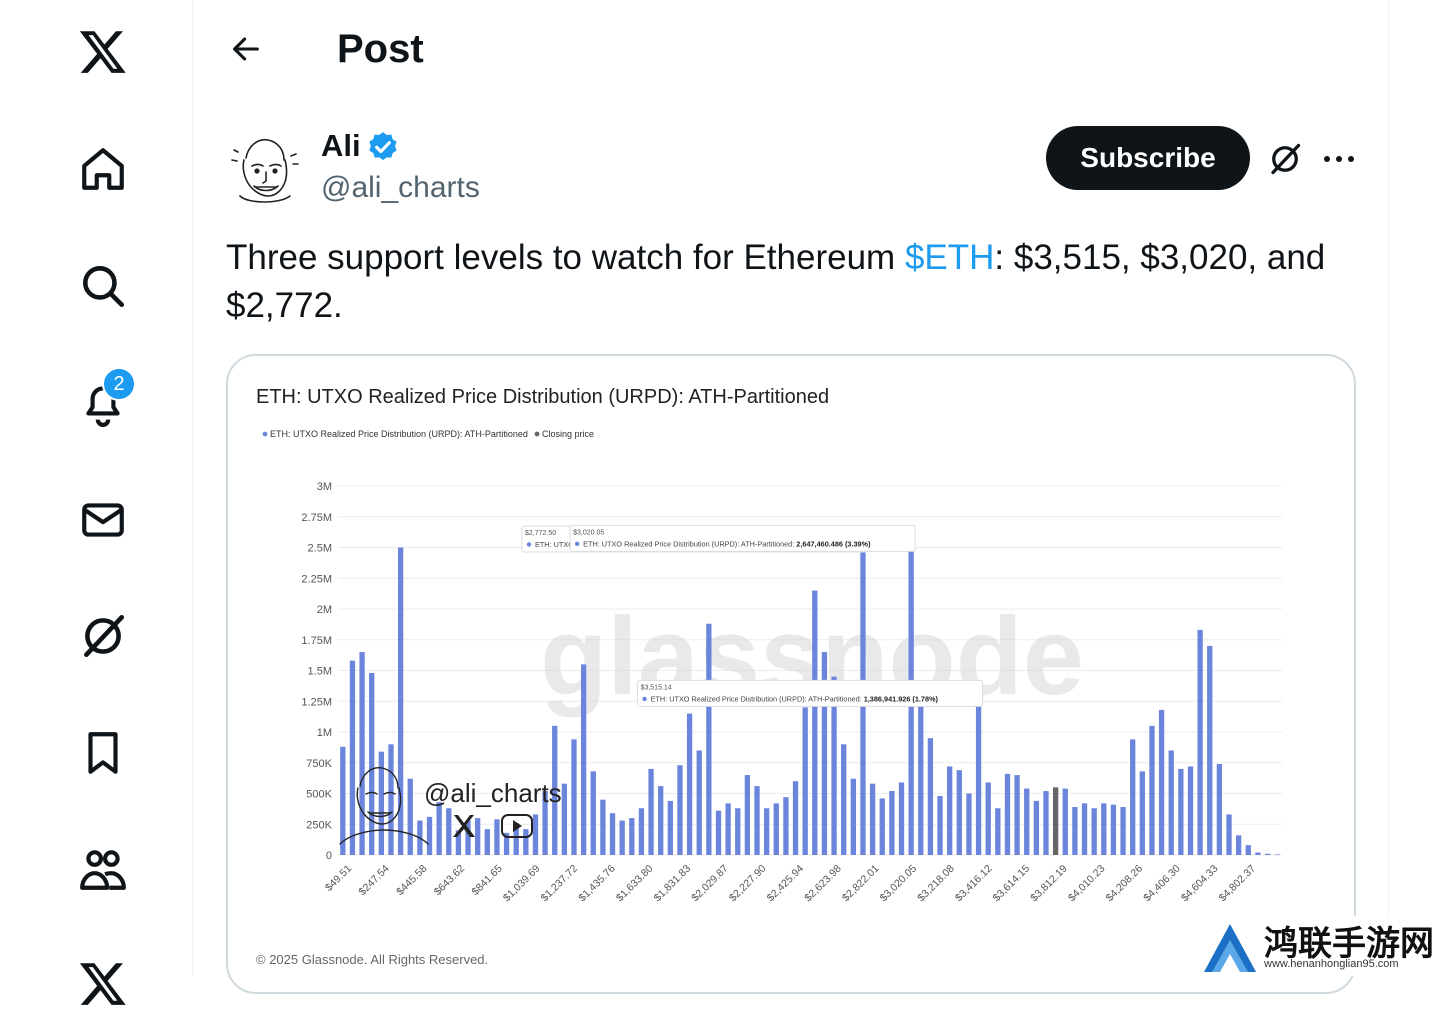  I want to click on premium-icon, so click(103, 983).